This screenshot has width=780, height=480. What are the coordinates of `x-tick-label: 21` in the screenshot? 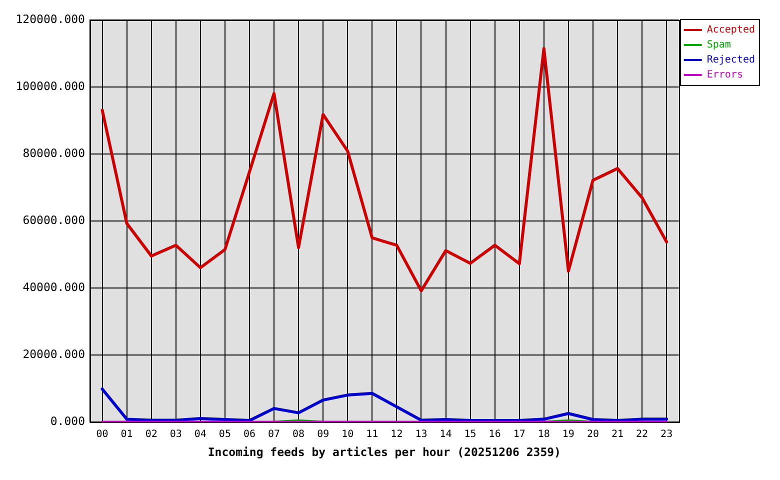 It's located at (617, 434).